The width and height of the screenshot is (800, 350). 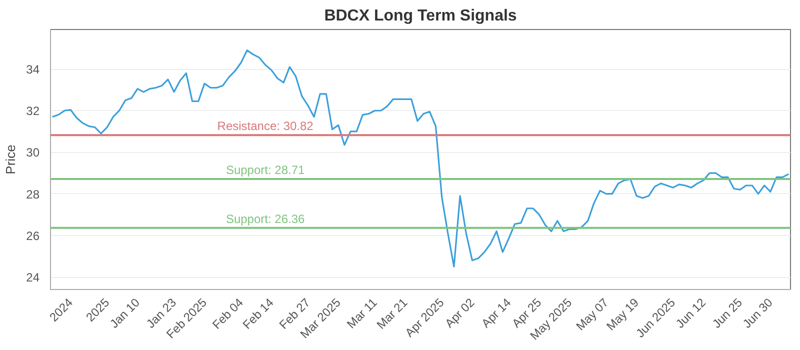 I want to click on y-tick-label: 32, so click(x=33, y=111).